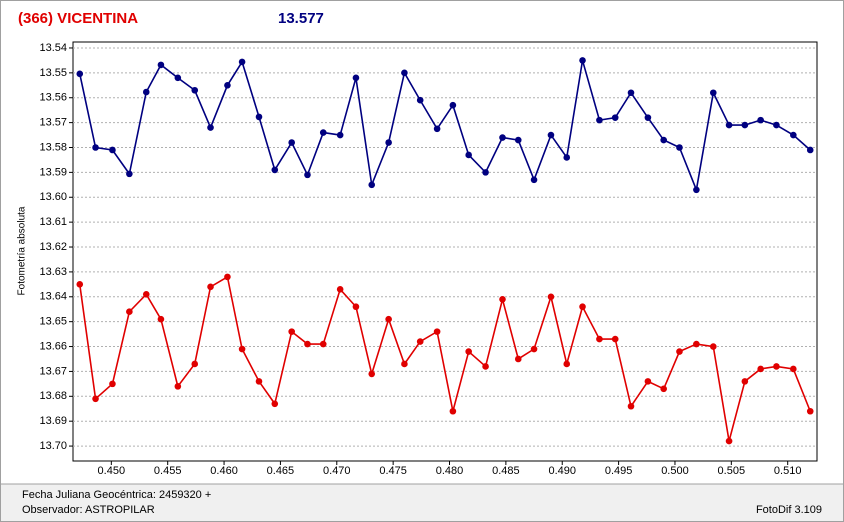  What do you see at coordinates (53, 123) in the screenshot?
I see `y-tick-label: 13.57` at bounding box center [53, 123].